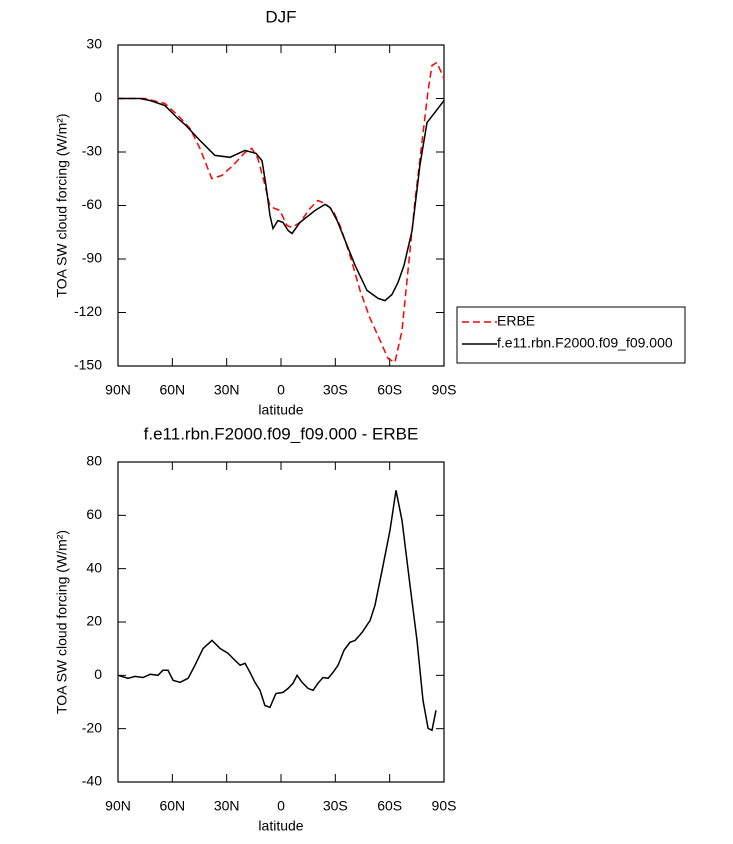  What do you see at coordinates (585, 343) in the screenshot?
I see `legend-label: f.e11.rbn.F2000.f09_f09.000` at bounding box center [585, 343].